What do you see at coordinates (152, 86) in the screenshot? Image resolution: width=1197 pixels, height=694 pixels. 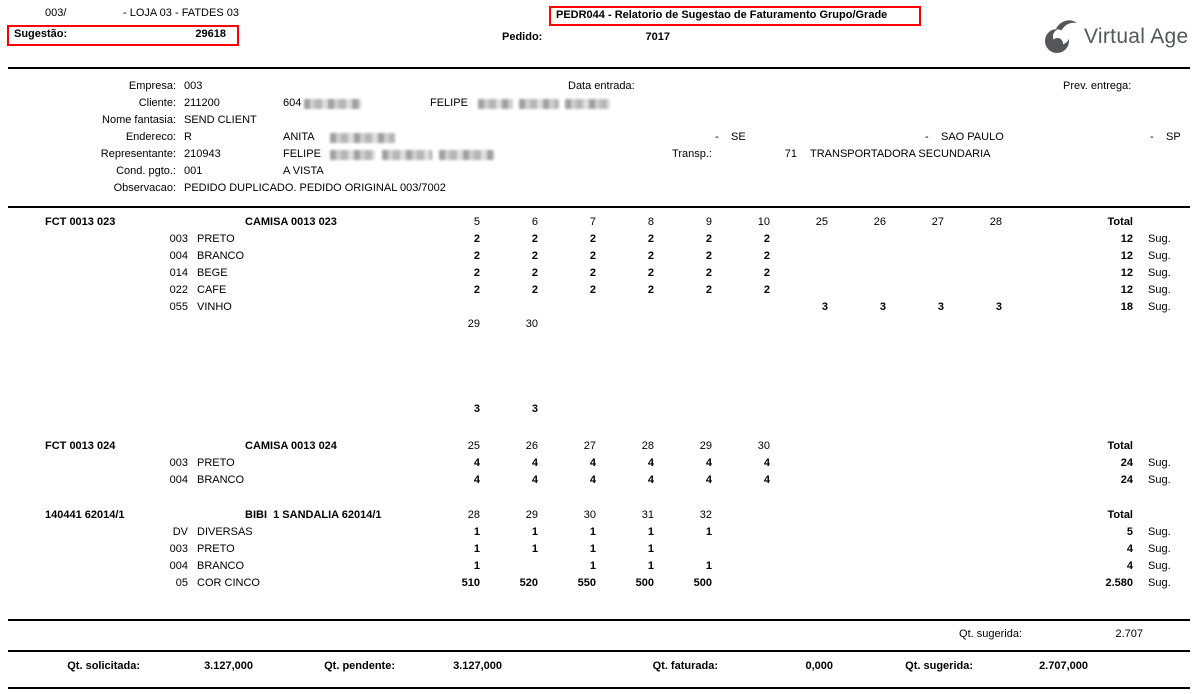 I see `label-empresa: Empresa:` at bounding box center [152, 86].